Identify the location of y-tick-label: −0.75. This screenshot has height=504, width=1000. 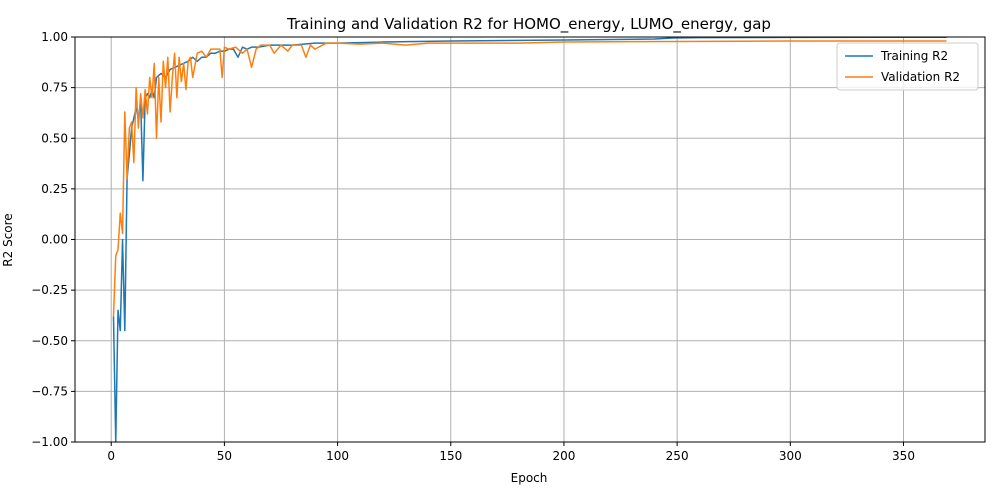
(49, 391).